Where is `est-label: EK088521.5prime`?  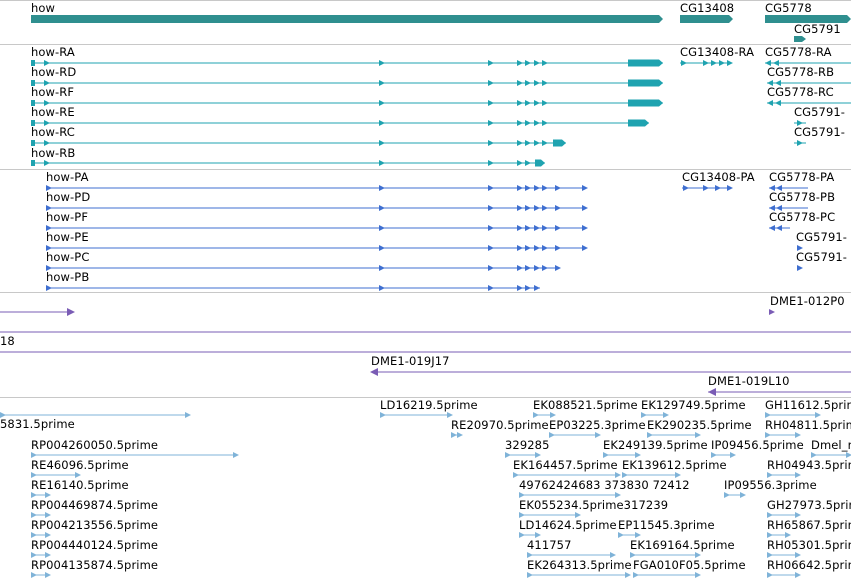 est-label: EK088521.5prime is located at coordinates (585, 405).